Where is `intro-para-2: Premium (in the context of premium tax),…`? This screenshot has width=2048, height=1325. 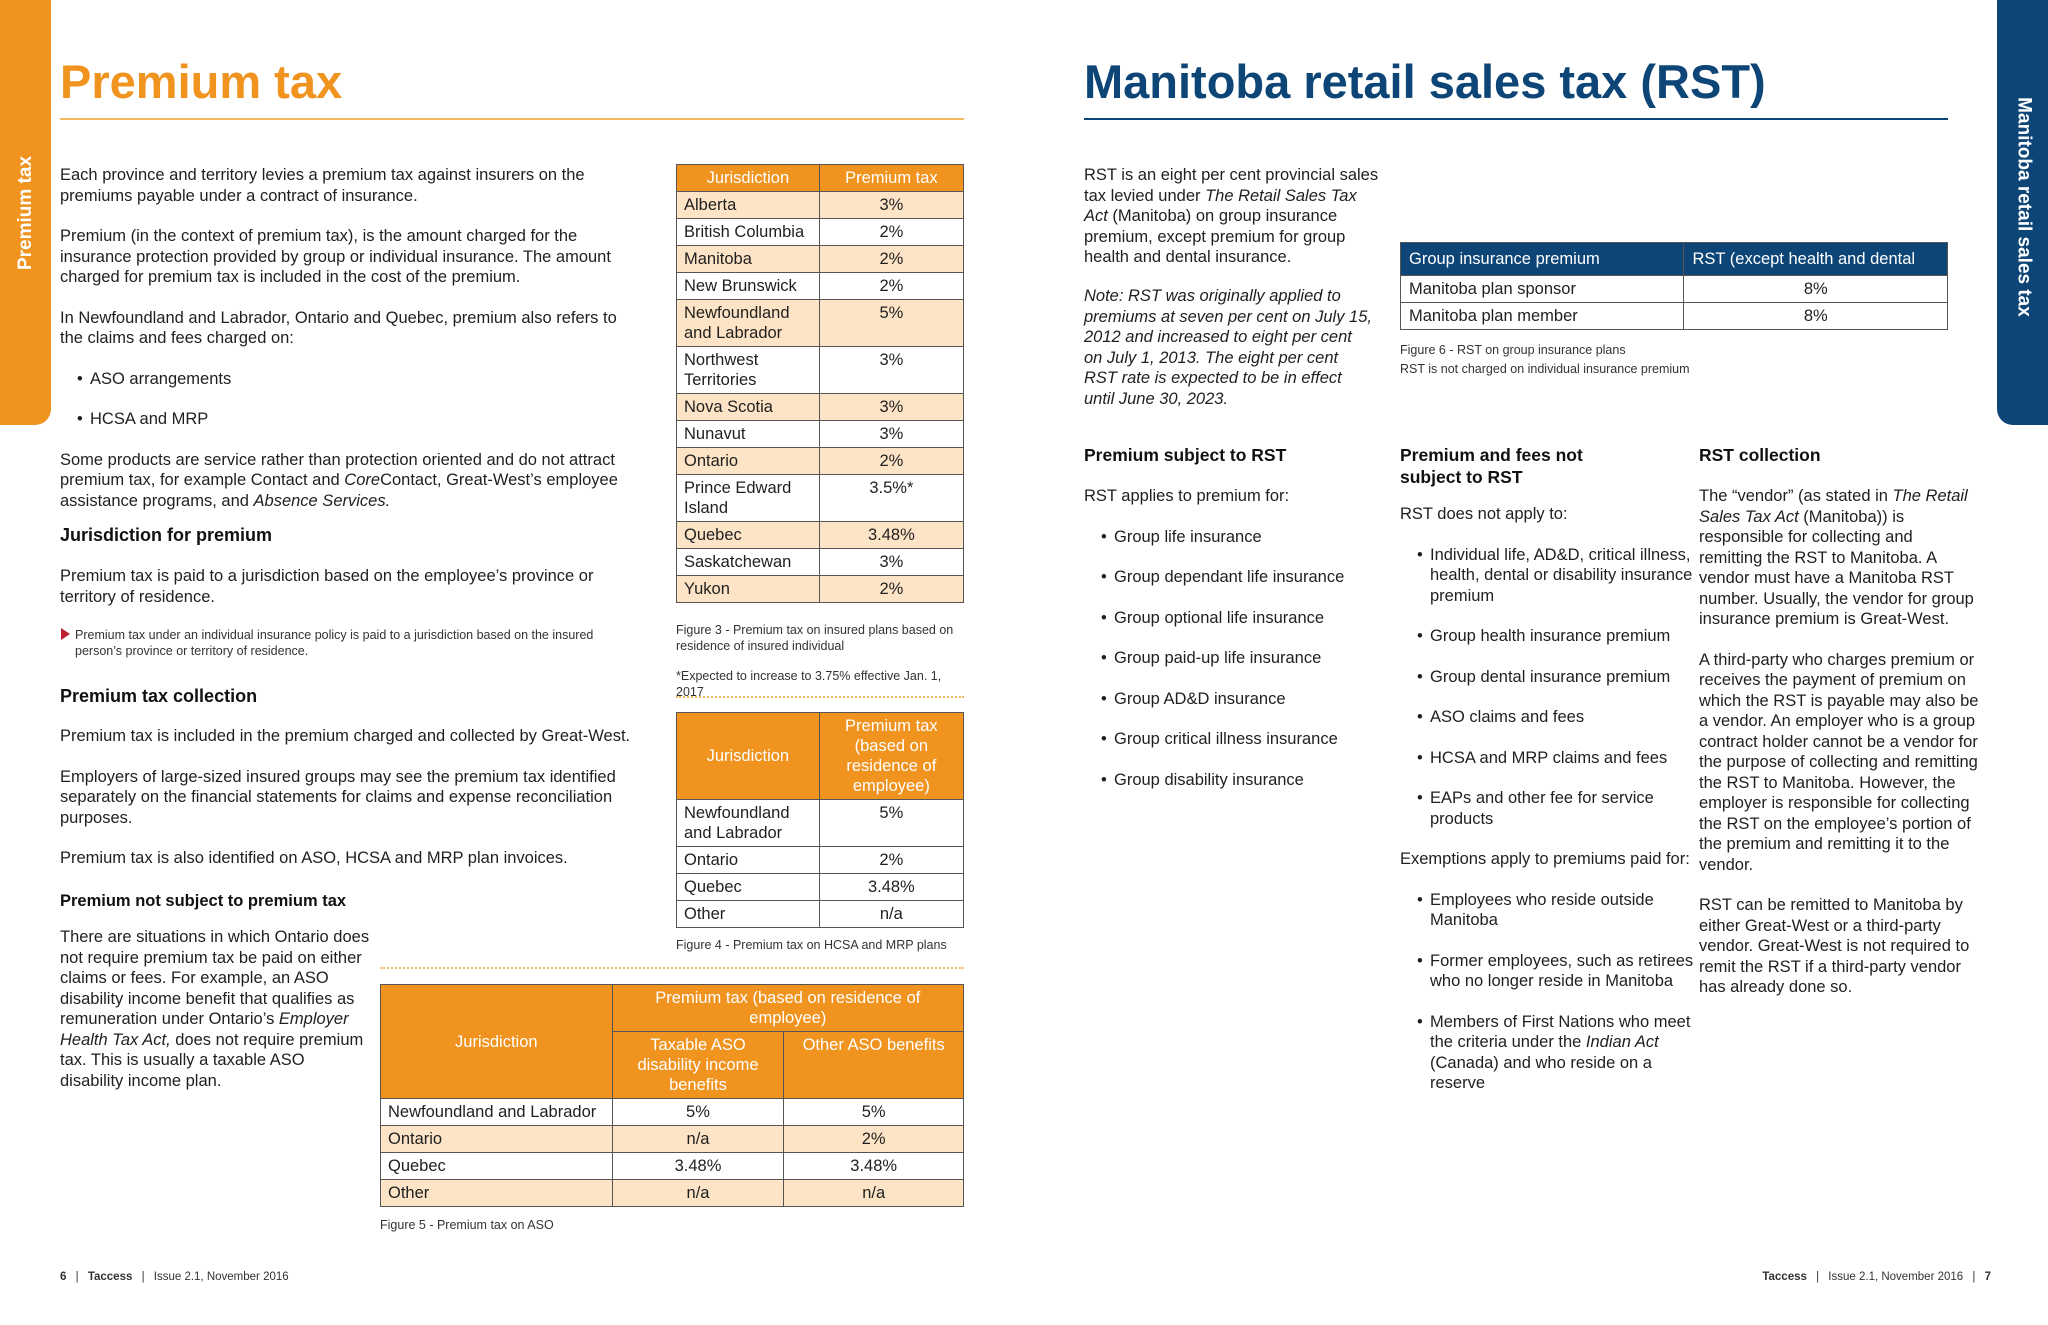
intro-para-2: Premium (in the context of premium tax),… is located at coordinates (335, 256).